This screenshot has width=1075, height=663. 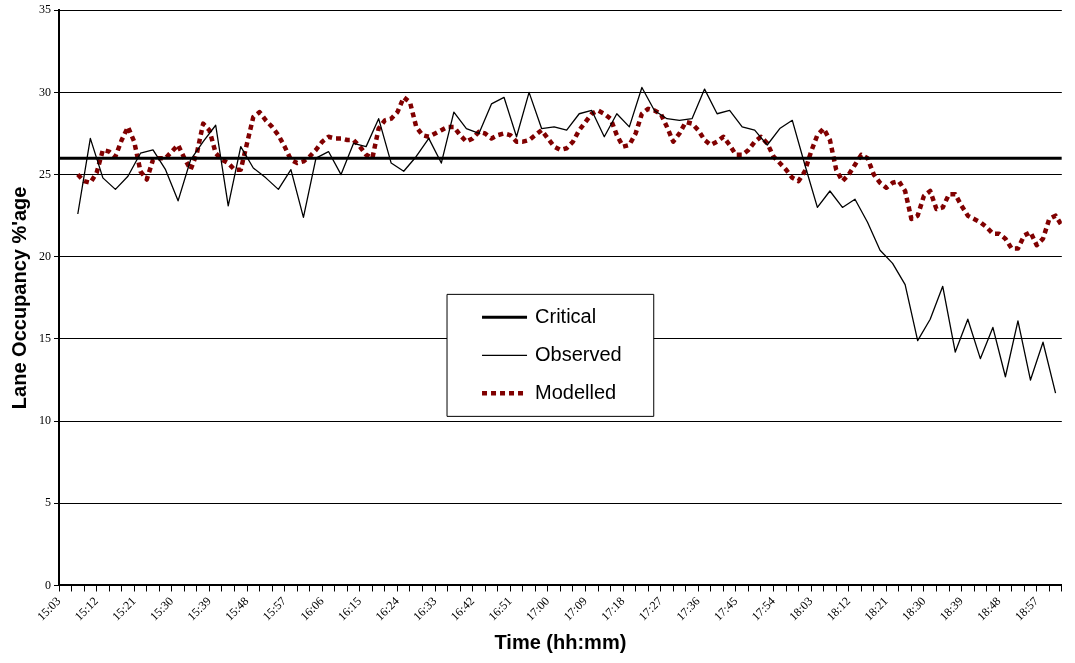 I want to click on y-tick-label: 15, so click(x=45, y=338).